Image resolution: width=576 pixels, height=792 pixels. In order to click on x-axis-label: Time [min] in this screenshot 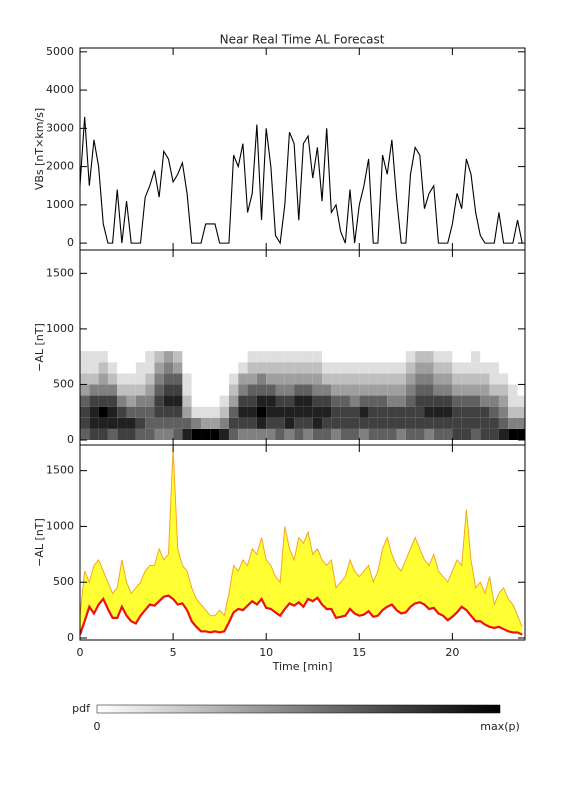, I will do `click(302, 666)`.